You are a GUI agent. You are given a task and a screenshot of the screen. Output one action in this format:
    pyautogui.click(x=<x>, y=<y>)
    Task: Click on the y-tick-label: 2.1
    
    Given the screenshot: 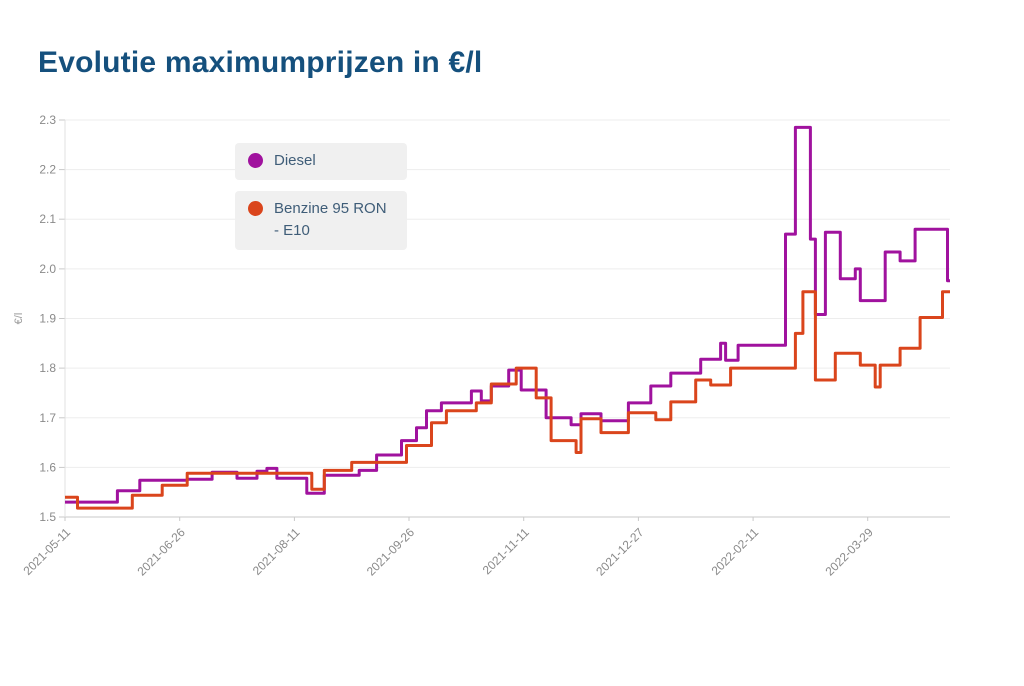 What is the action you would take?
    pyautogui.click(x=47, y=219)
    